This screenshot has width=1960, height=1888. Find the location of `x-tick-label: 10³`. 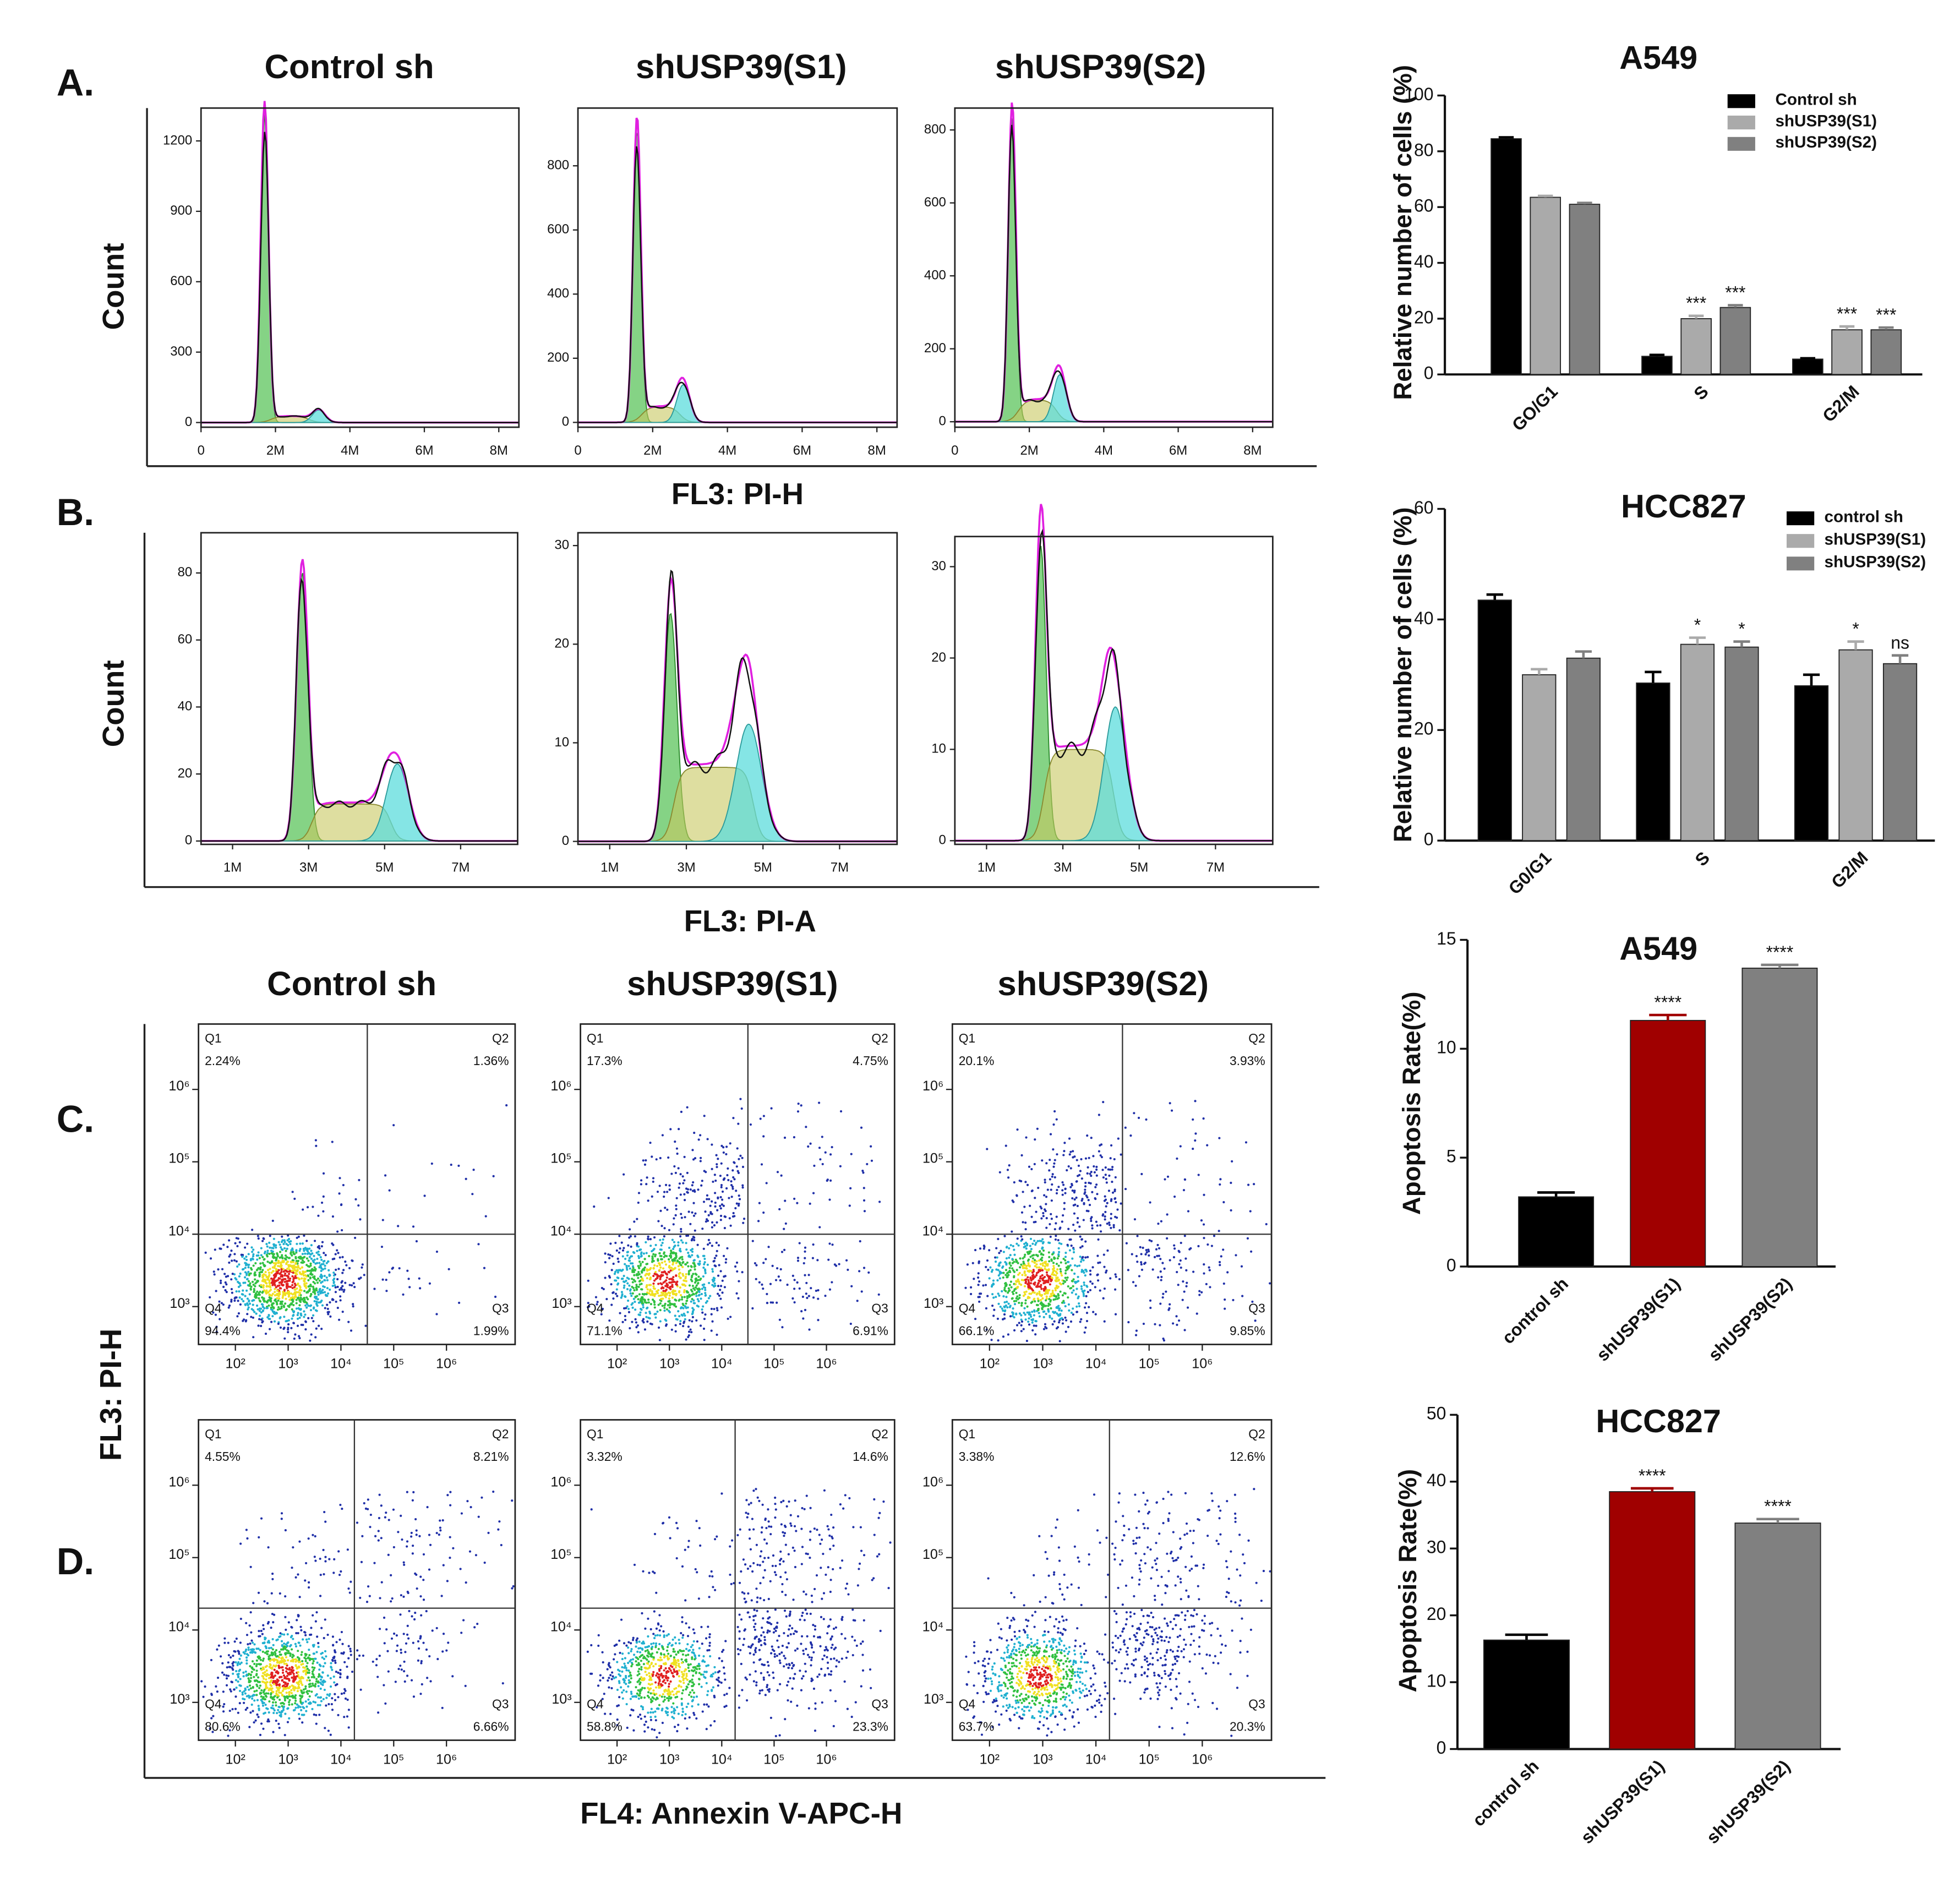

x-tick-label: 10³ is located at coordinates (288, 1364).